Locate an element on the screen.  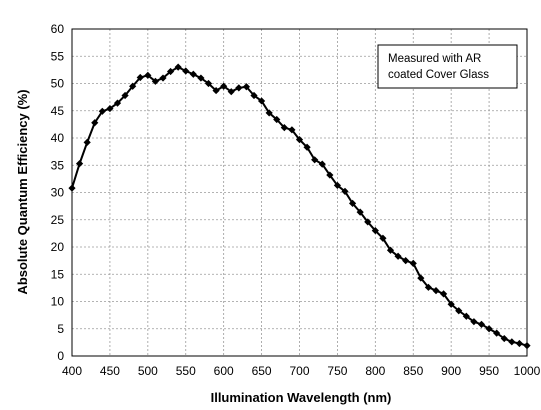
y-axis-tick-labels: 0 5 10 15 20 25 30 35 40 45 50 55 60 is located at coordinates (58, 192).